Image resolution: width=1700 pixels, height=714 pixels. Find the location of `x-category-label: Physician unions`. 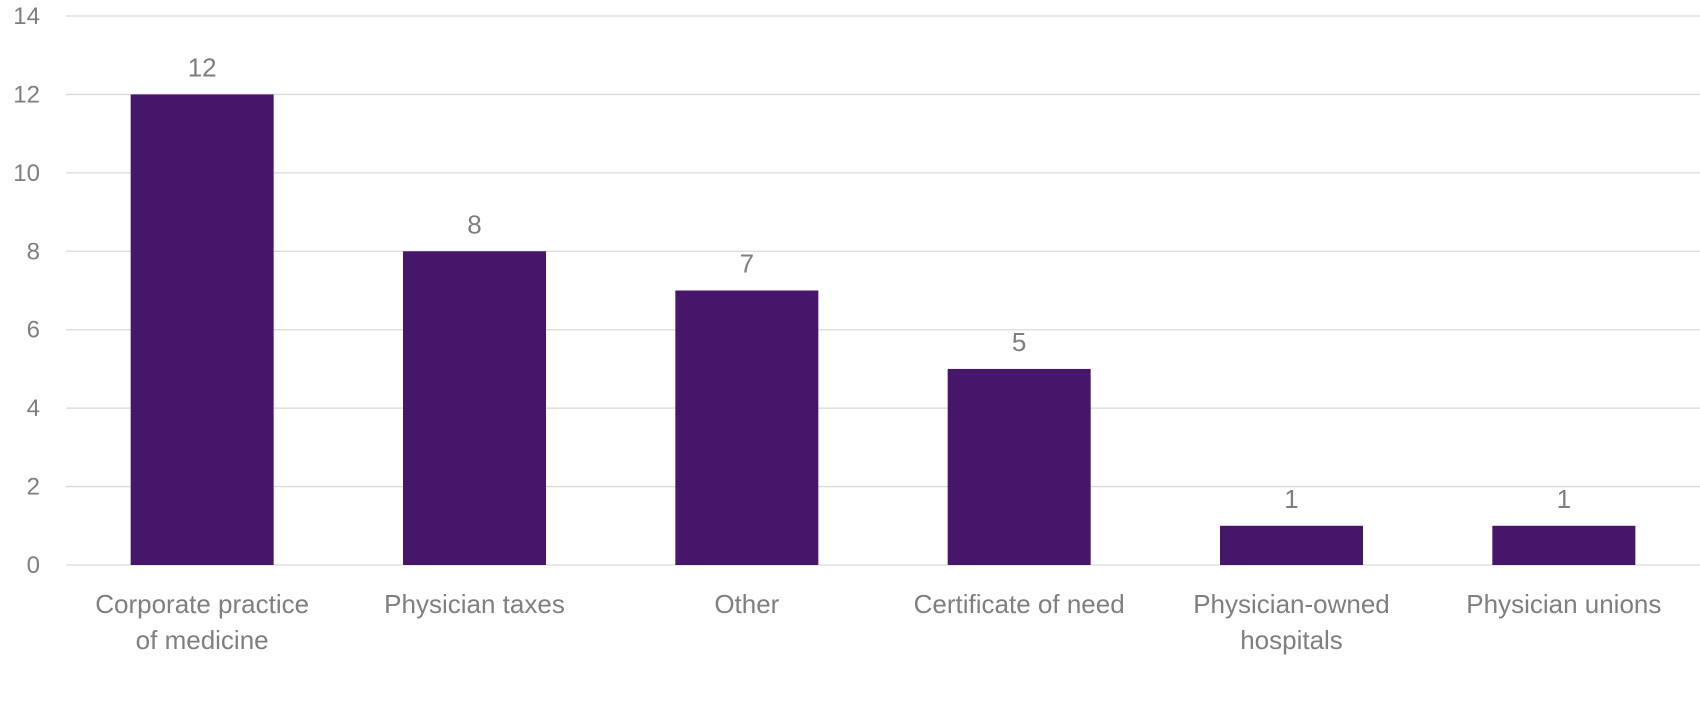

x-category-label: Physician unions is located at coordinates (1563, 604).